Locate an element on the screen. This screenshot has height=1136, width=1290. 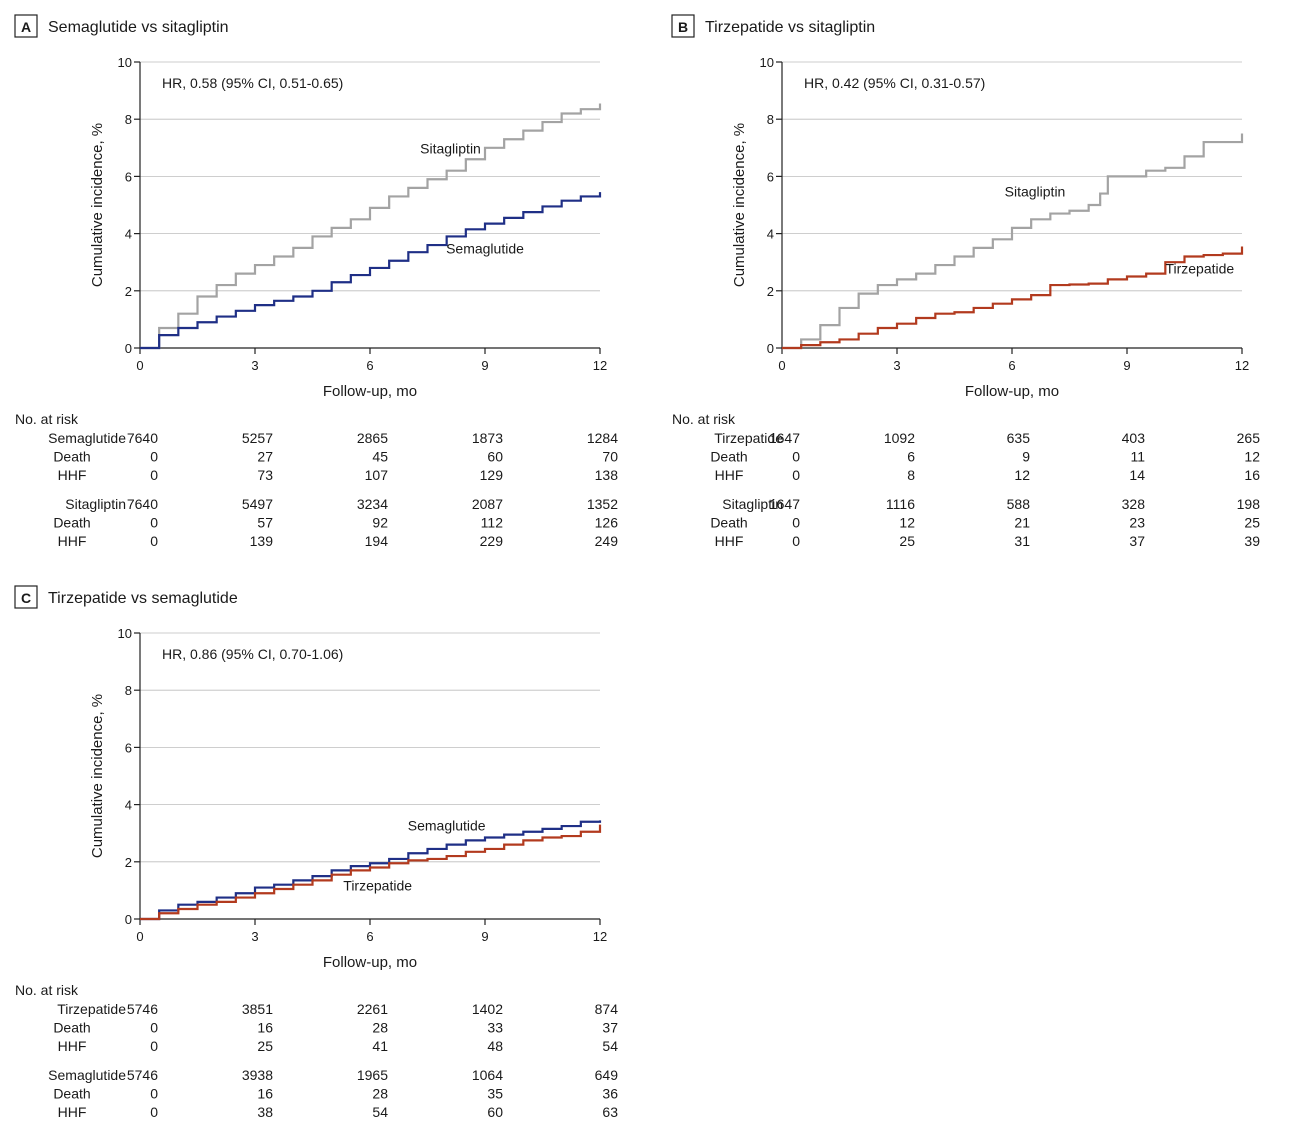
risk-value-death: 112 is located at coordinates (492, 523).